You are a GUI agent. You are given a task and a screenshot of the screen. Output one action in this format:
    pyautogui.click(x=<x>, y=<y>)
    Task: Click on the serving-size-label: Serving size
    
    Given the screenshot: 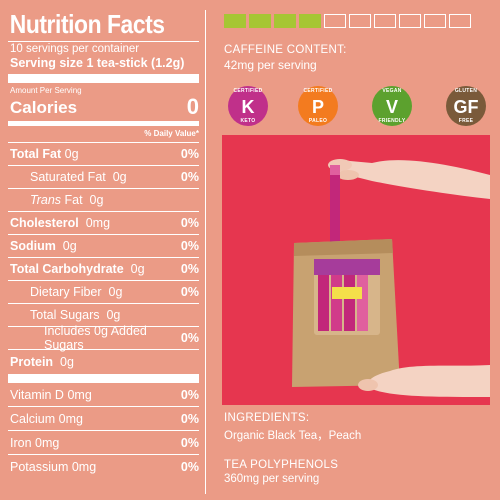 What is the action you would take?
    pyautogui.click(x=46, y=63)
    